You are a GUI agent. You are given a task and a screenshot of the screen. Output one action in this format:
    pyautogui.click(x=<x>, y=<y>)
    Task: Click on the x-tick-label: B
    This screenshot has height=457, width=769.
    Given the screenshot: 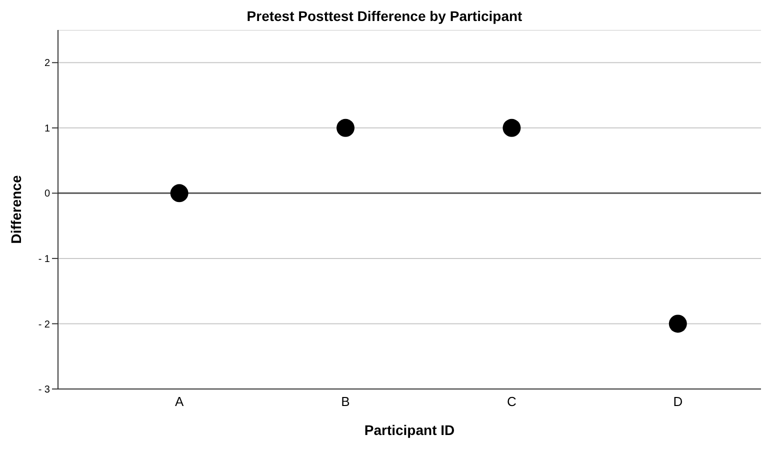 What is the action you would take?
    pyautogui.click(x=345, y=402)
    